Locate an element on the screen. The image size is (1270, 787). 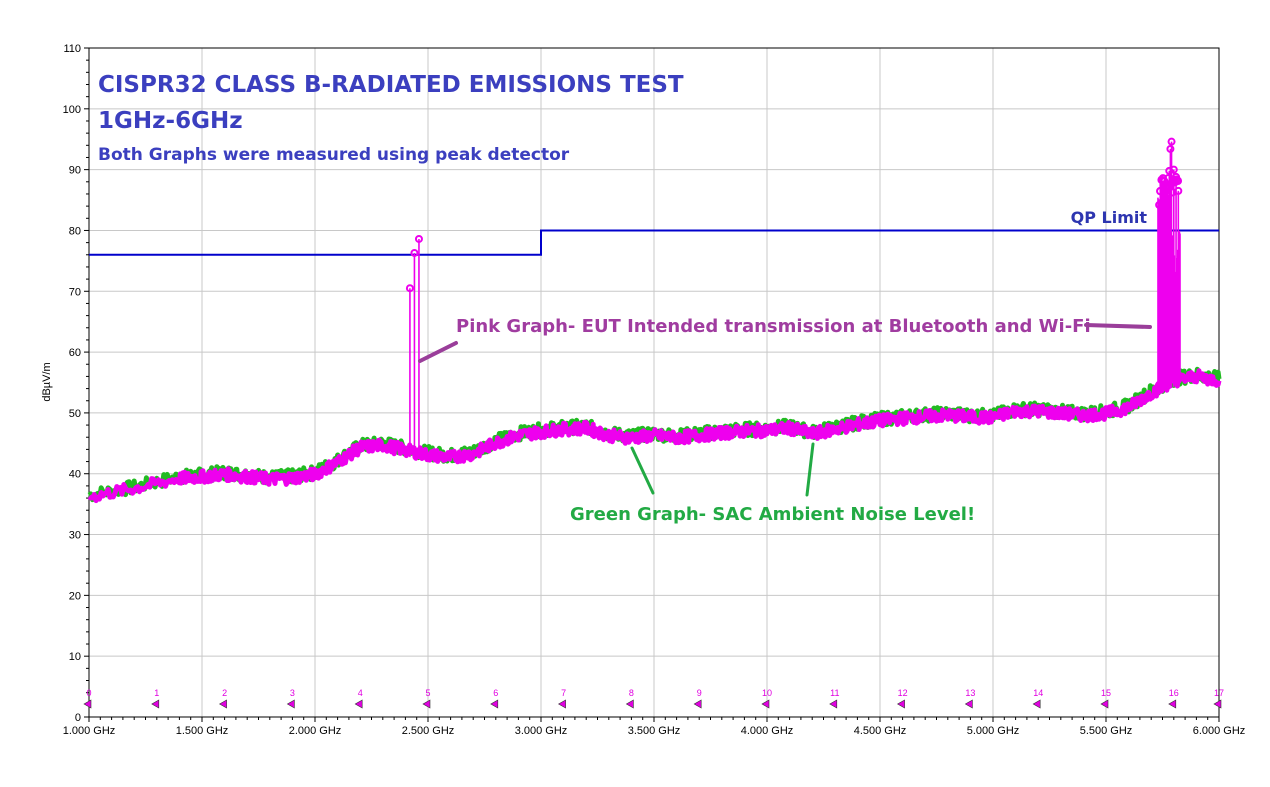
marker-label: 7 is located at coordinates (563, 693).